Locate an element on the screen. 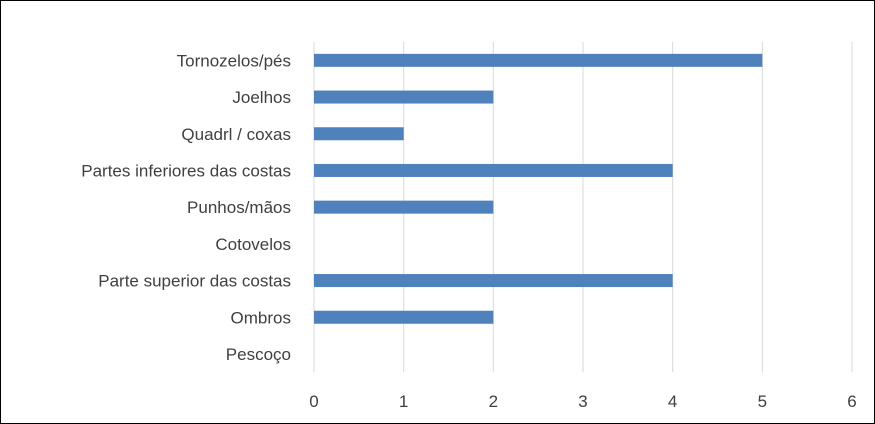  x-axis-tick-labels: 0 1 2 3 4 5 6 is located at coordinates (582, 401).